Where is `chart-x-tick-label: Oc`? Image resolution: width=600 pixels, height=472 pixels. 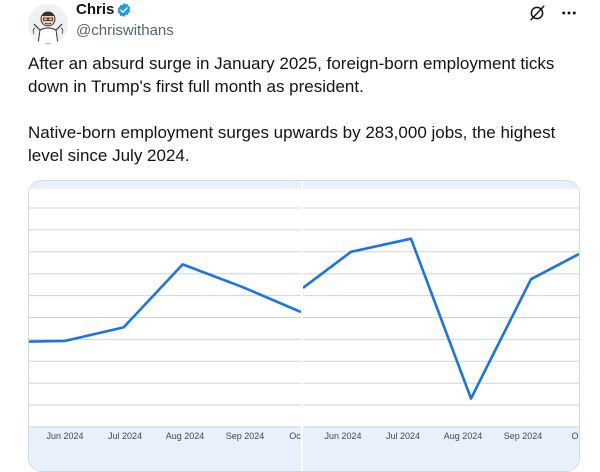
chart-x-tick-label: Oc is located at coordinates (295, 436).